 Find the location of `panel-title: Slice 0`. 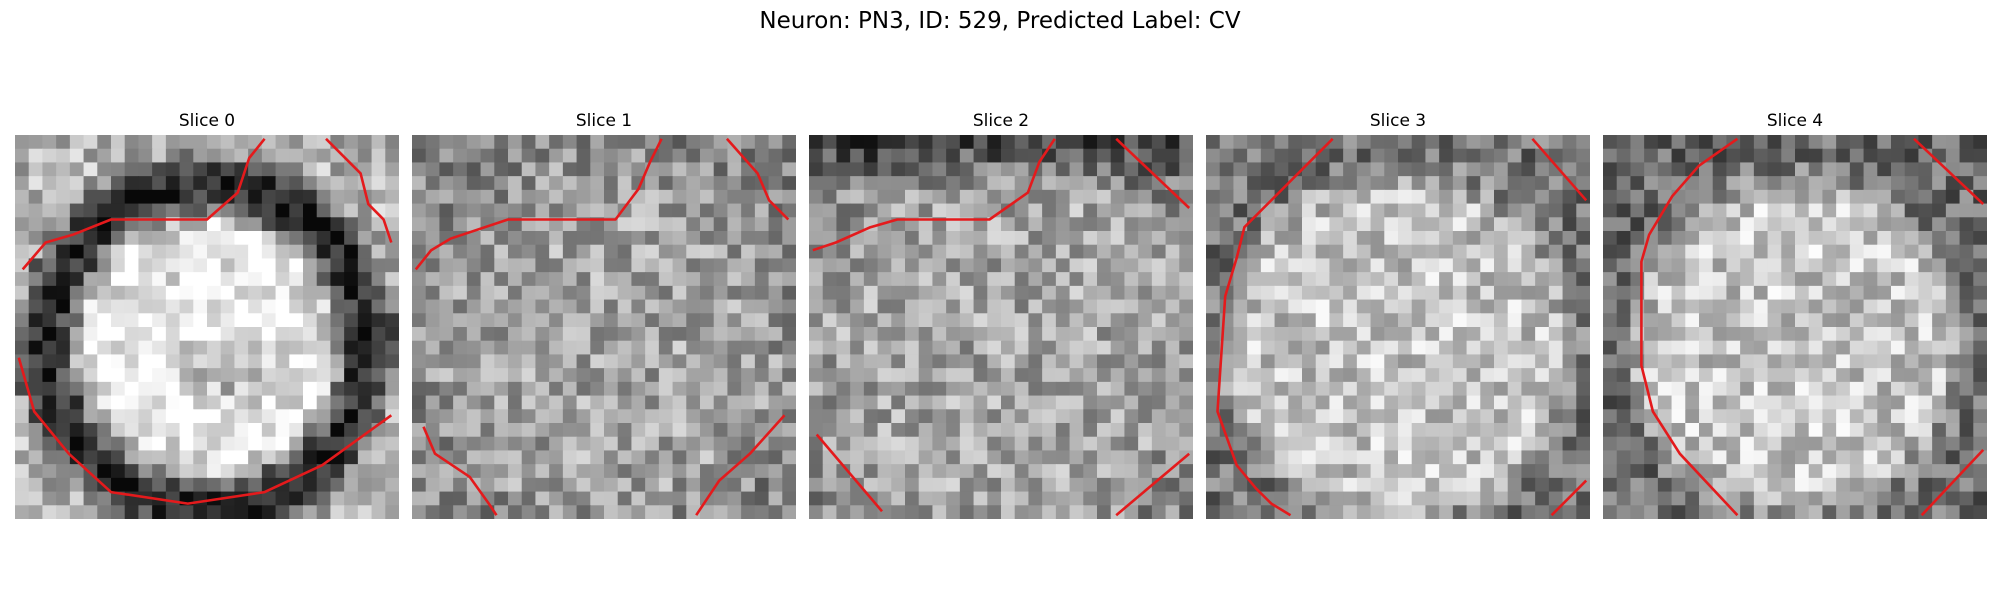

panel-title: Slice 0 is located at coordinates (207, 121).